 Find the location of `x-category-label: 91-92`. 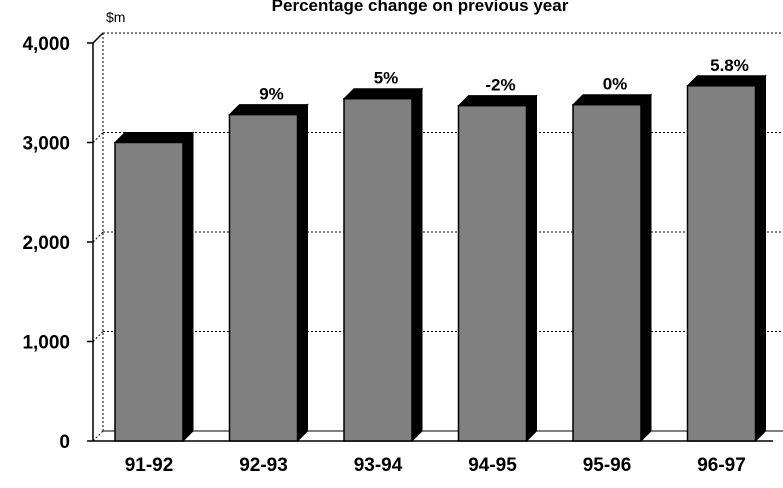

x-category-label: 91-92 is located at coordinates (149, 465).